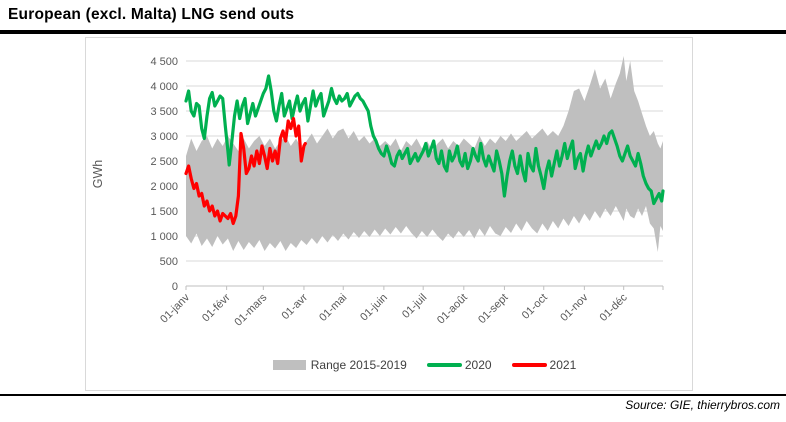 The image size is (786, 422). Describe the element at coordinates (164, 212) in the screenshot. I see `y-tick-label: 1 500` at that location.